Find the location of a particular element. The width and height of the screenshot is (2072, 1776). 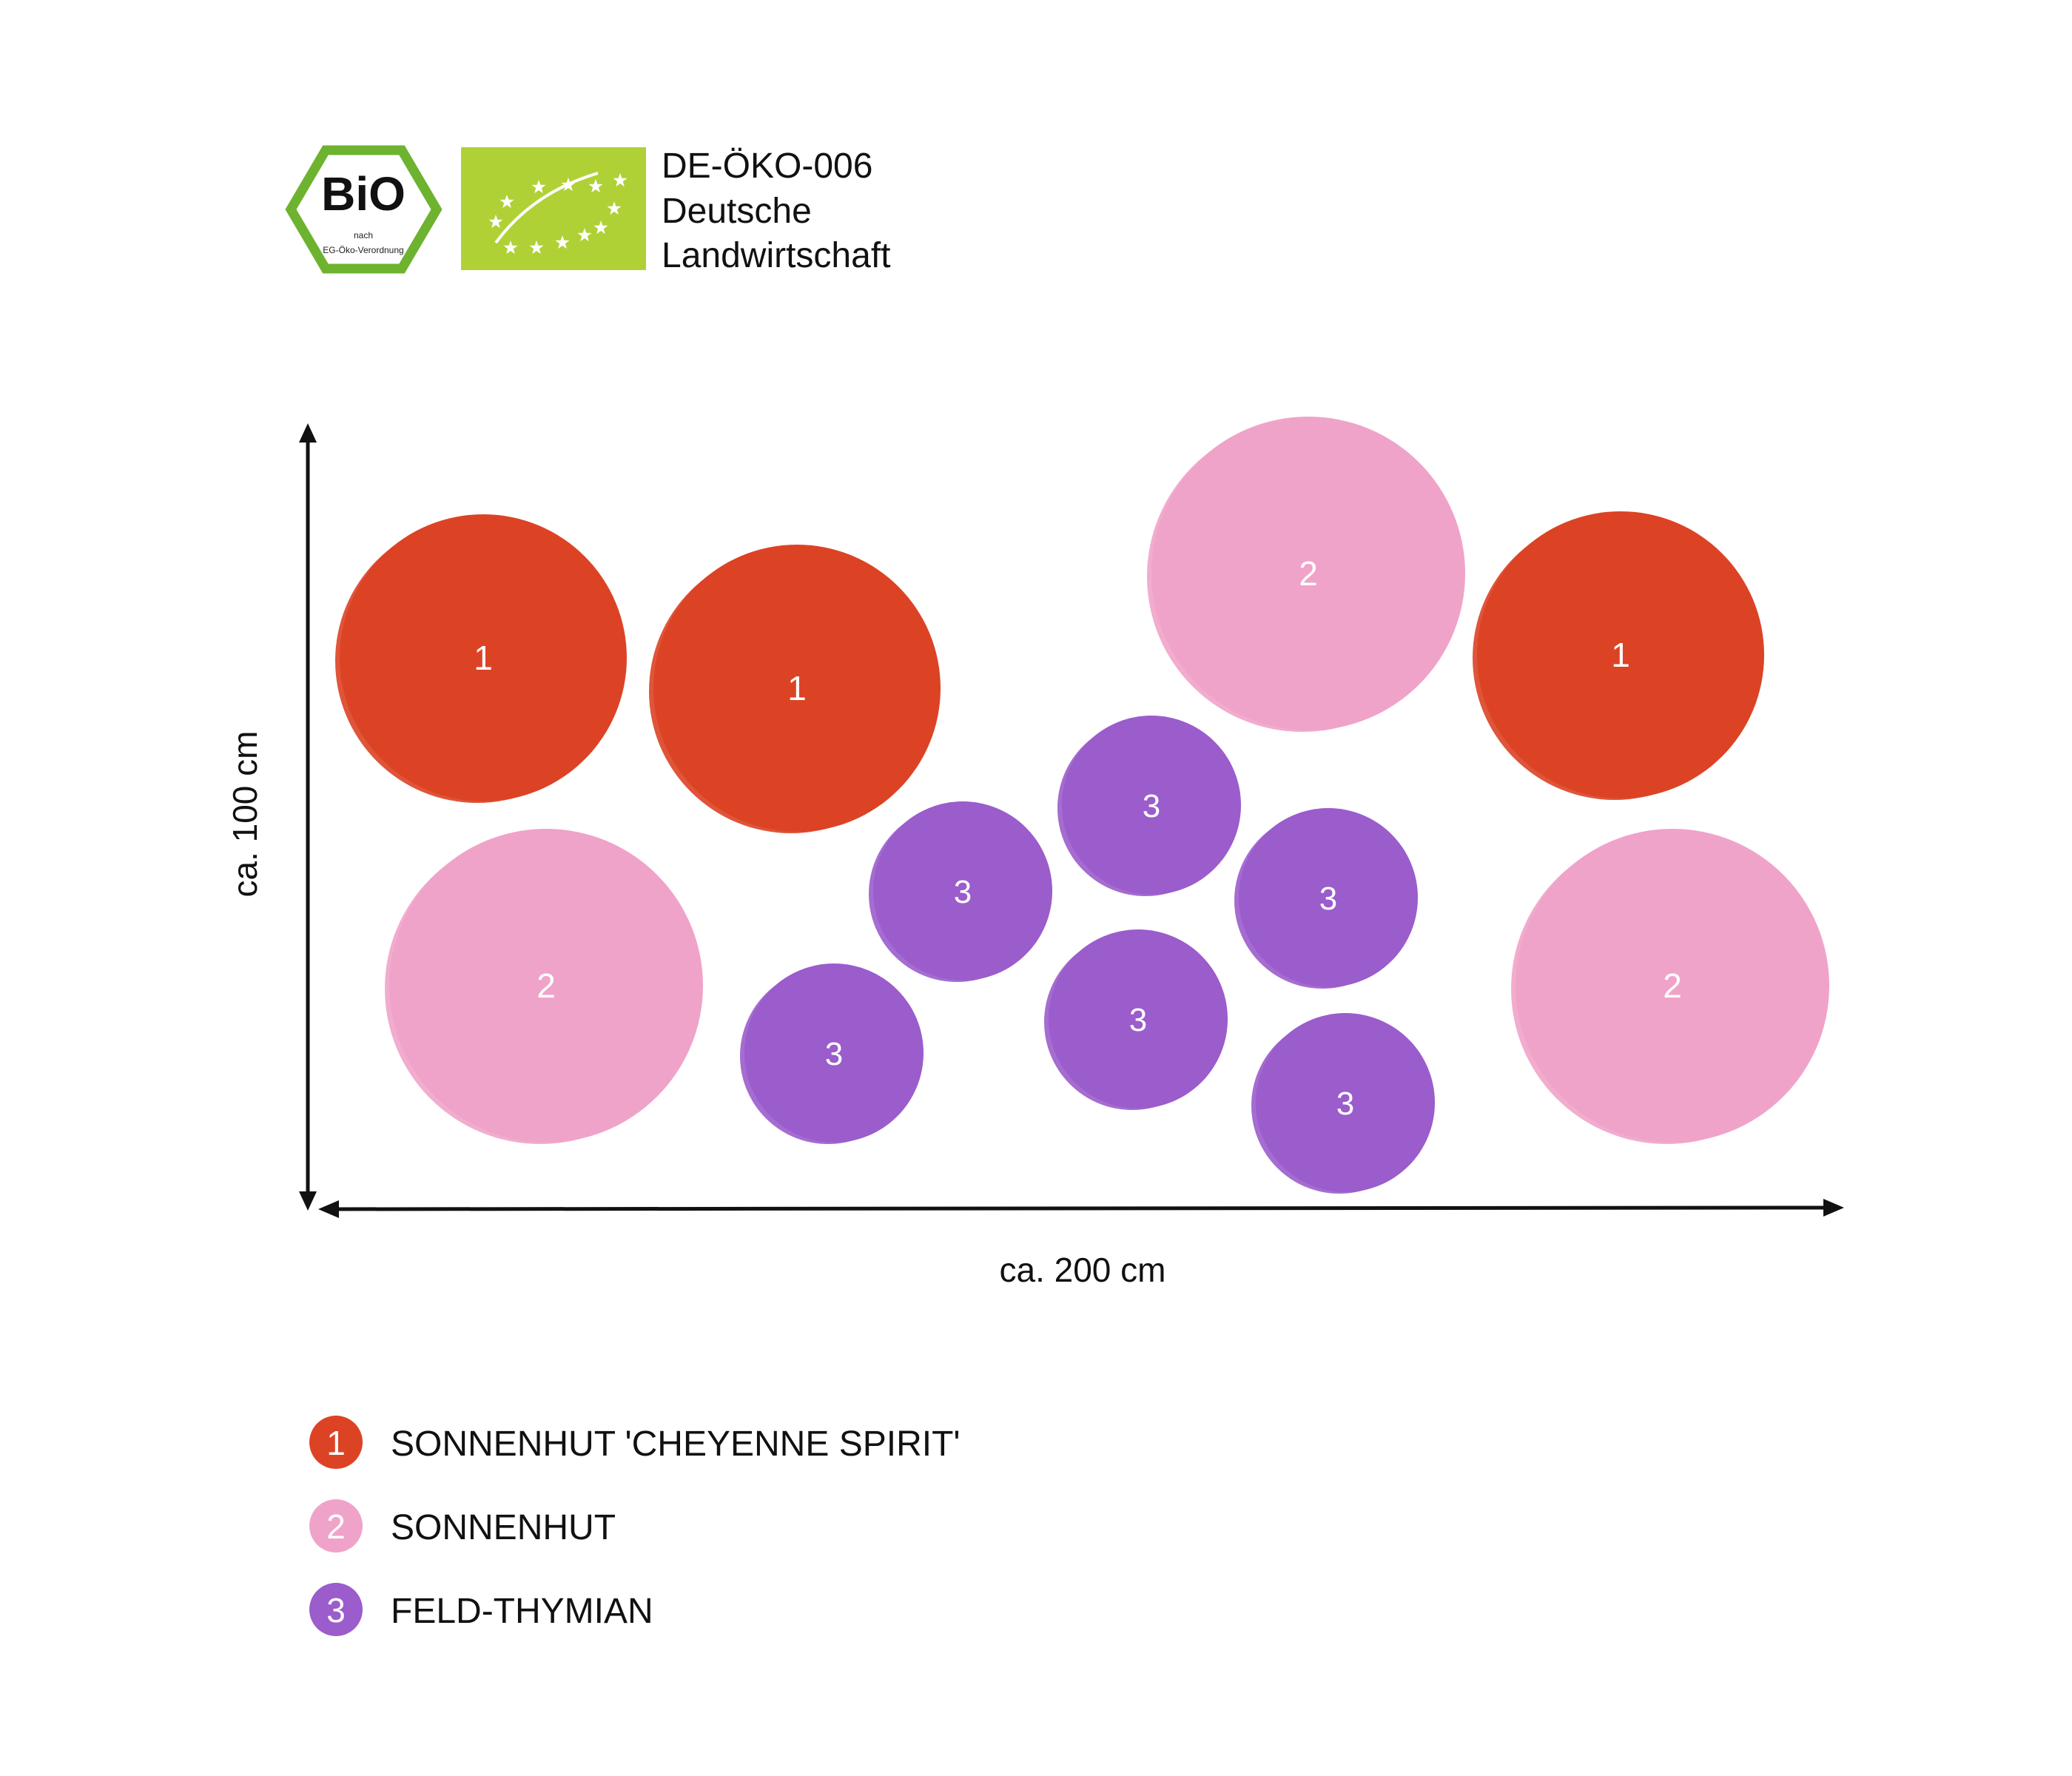

legend-label: SONNENHUT is located at coordinates (503, 1527).